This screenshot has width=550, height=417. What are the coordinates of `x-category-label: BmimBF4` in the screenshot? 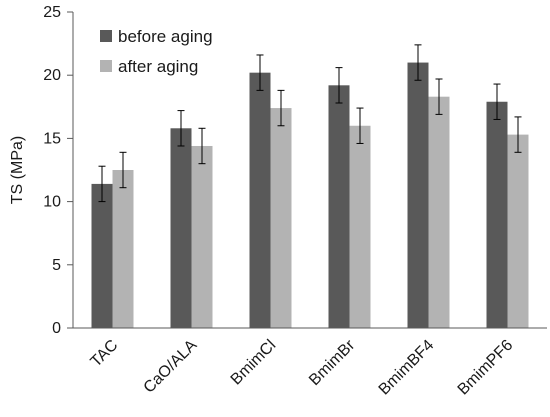 It's located at (407, 368).